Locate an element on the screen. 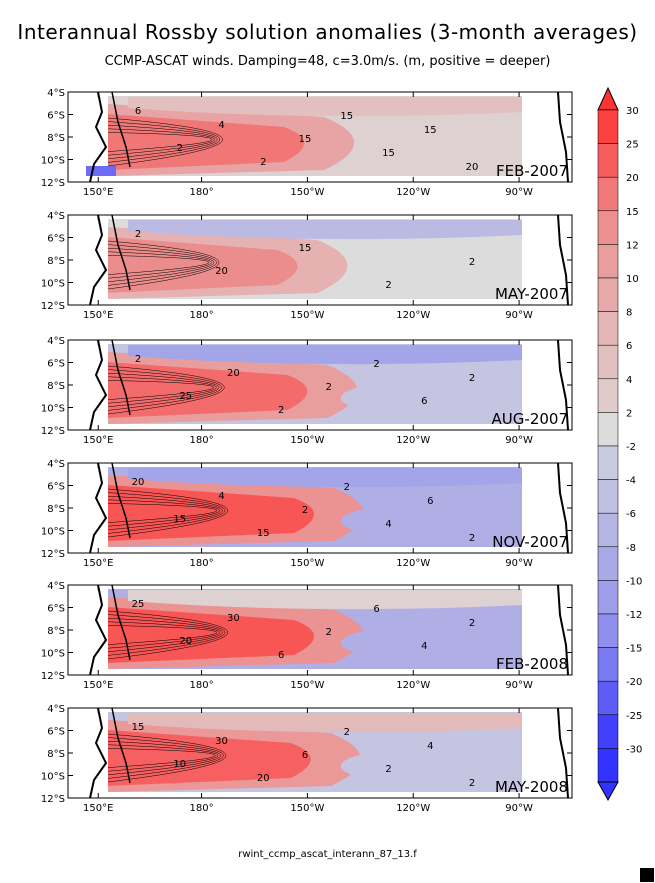 This screenshot has width=655, height=883. colorbar-tick-label: -8 is located at coordinates (631, 548).